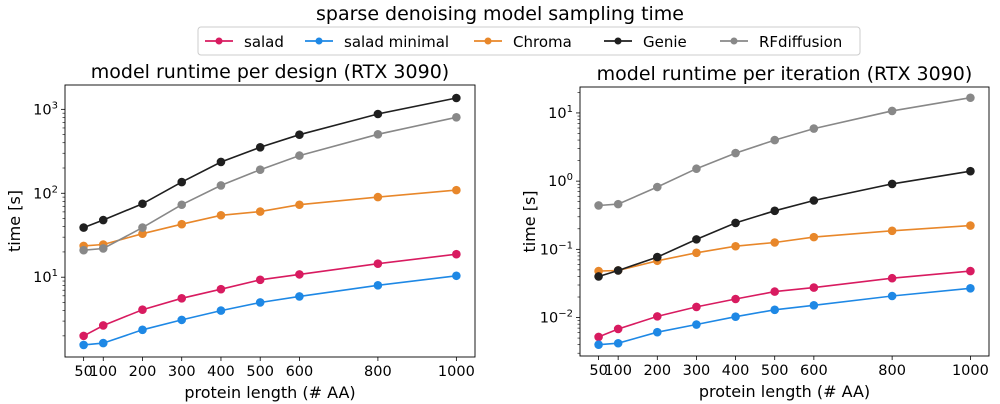  What do you see at coordinates (55, 105) in the screenshot?
I see `y-tick-exponent: 3` at bounding box center [55, 105].